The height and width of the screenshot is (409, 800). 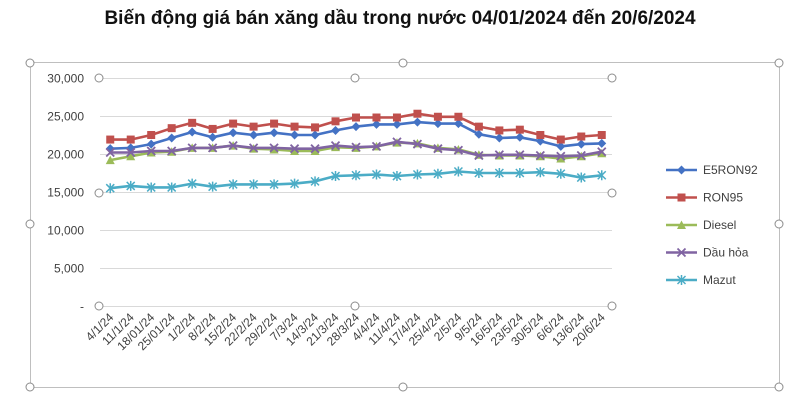 I want to click on y-tick-label: 15,000, so click(x=65, y=193).